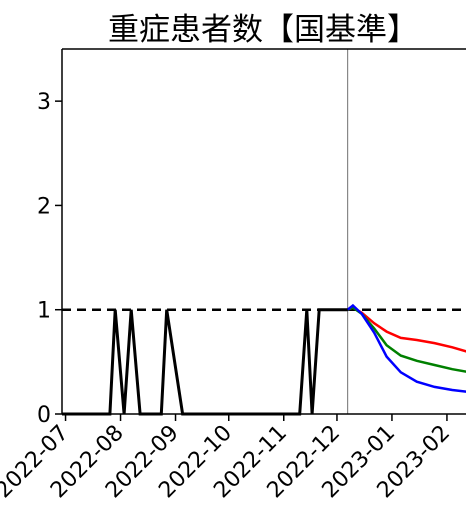 The width and height of the screenshot is (466, 530). I want to click on y-tick-label: 0, so click(44, 415).